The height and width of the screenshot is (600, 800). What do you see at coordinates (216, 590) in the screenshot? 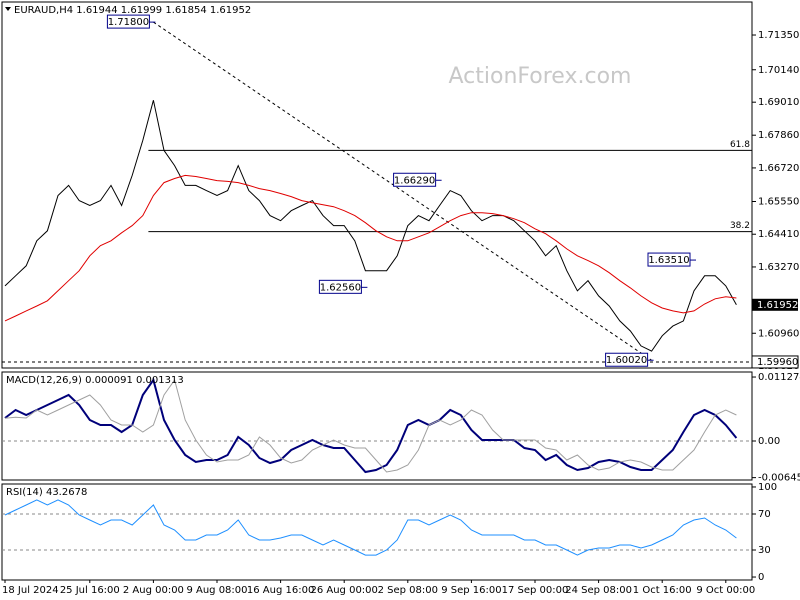
I see `x-tick-label: 9 Aug 08:00` at bounding box center [216, 590].